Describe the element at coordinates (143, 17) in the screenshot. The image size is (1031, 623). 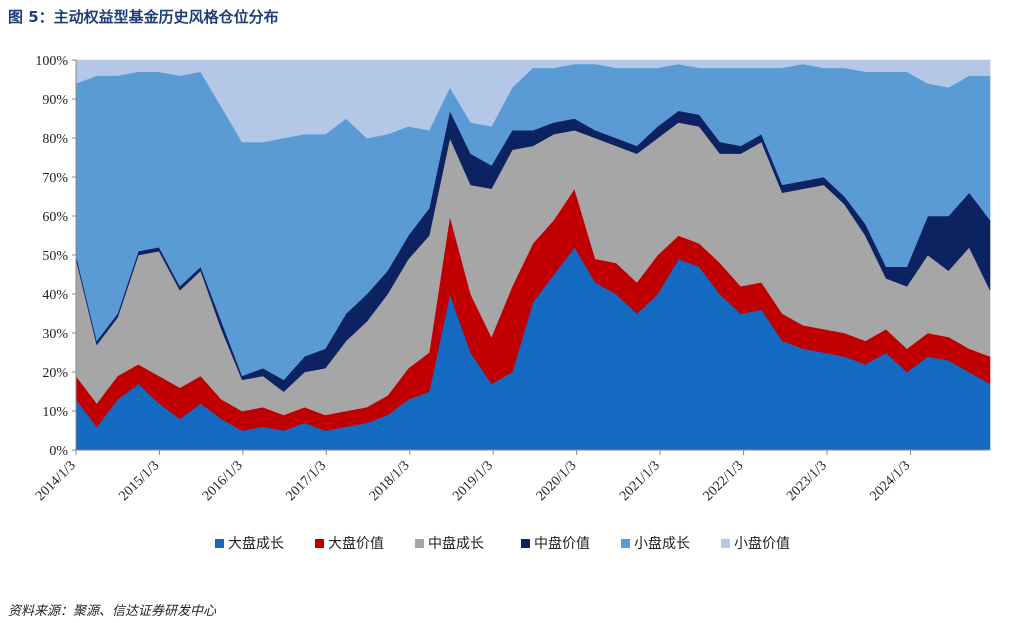
I see `figure-title: 图 5：主动权益型基金历史风格仓位分布` at that location.